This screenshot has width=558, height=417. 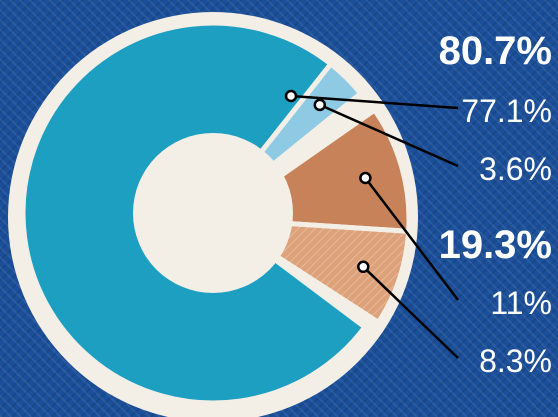 I want to click on slice-orange-small-marker, so click(x=363, y=267).